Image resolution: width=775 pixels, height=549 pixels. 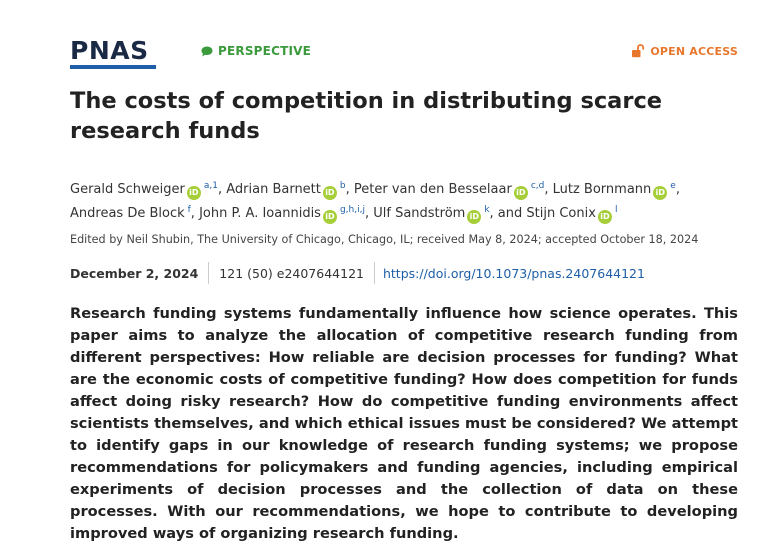 What do you see at coordinates (404, 55) in the screenshot?
I see `journal-header: PNAS PERSPECTIVE OPEN ACCESS` at bounding box center [404, 55].